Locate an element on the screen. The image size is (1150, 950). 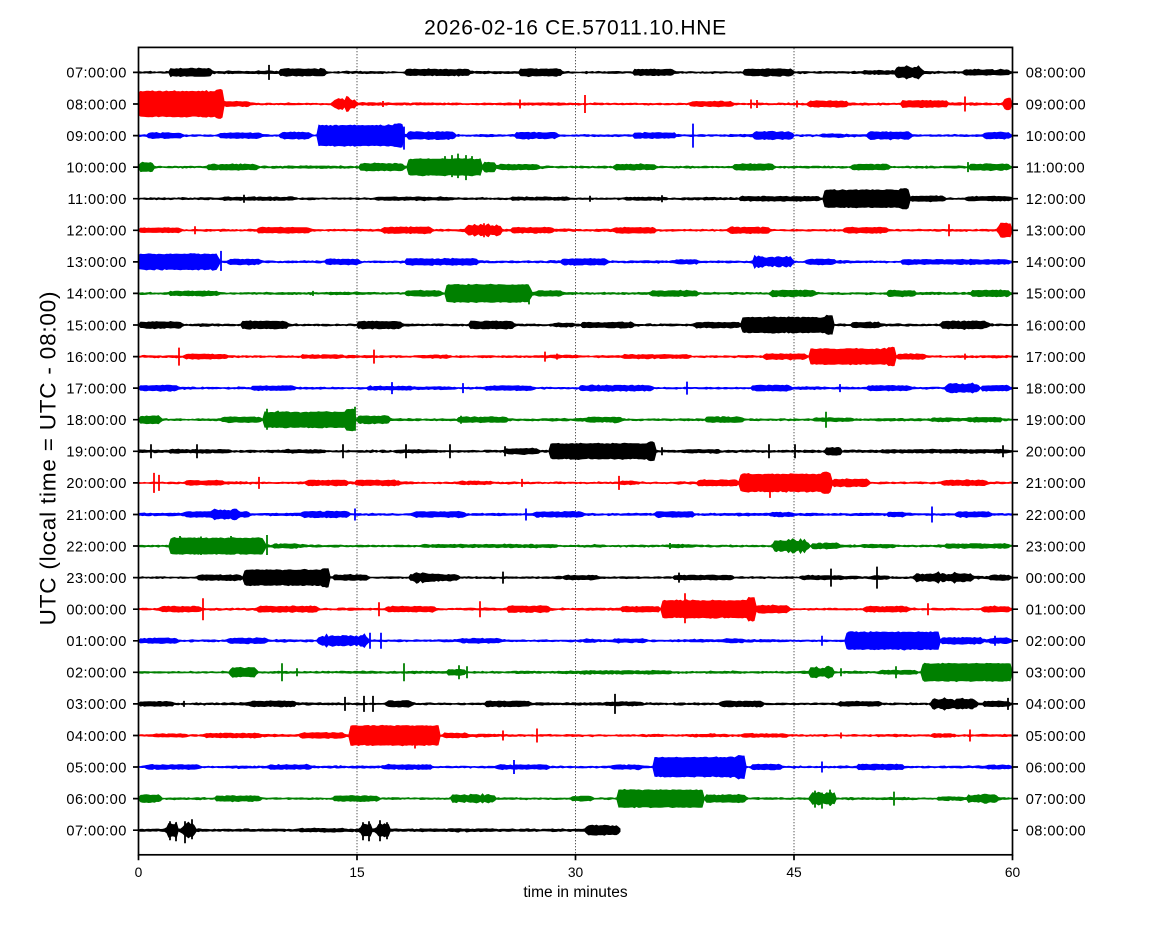
svg-text: 15 is located at coordinates (357, 872).